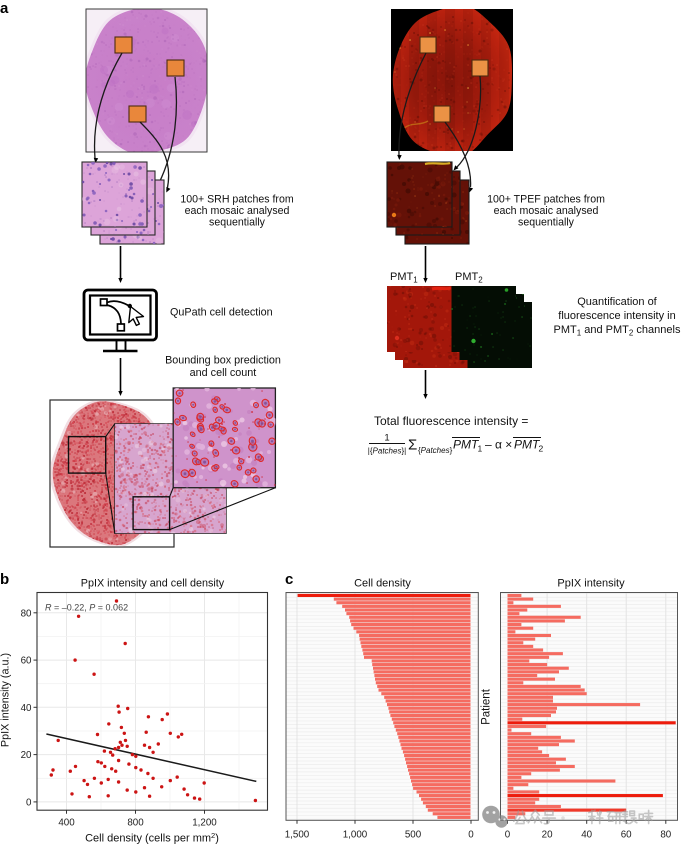 This screenshot has height=845, width=685. I want to click on svg-text: 800, so click(135, 823).